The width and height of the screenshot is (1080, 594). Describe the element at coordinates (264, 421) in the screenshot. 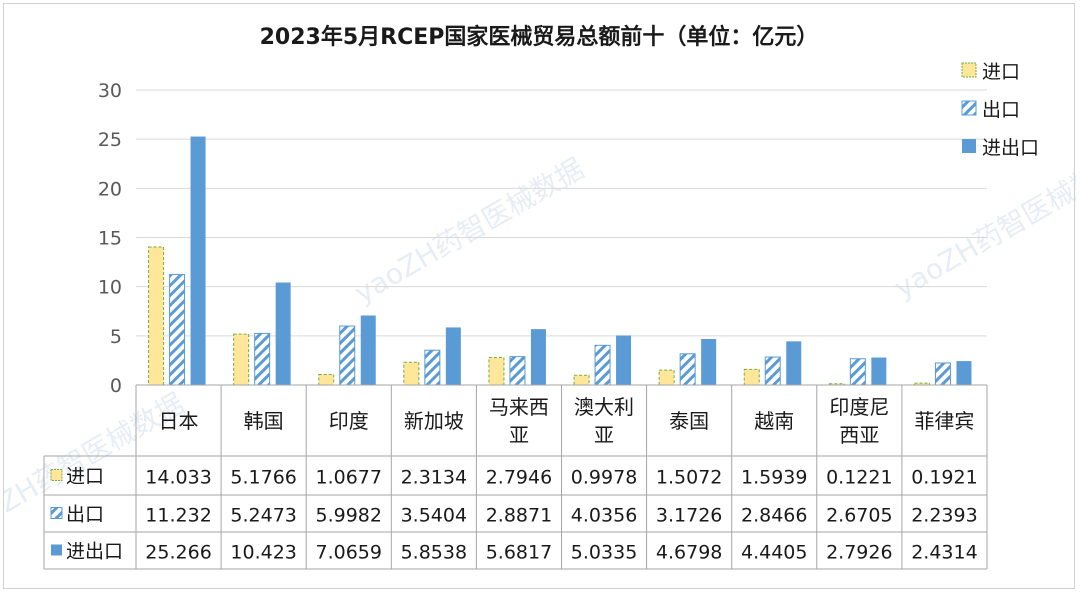

I see `category-label: 韩国` at that location.